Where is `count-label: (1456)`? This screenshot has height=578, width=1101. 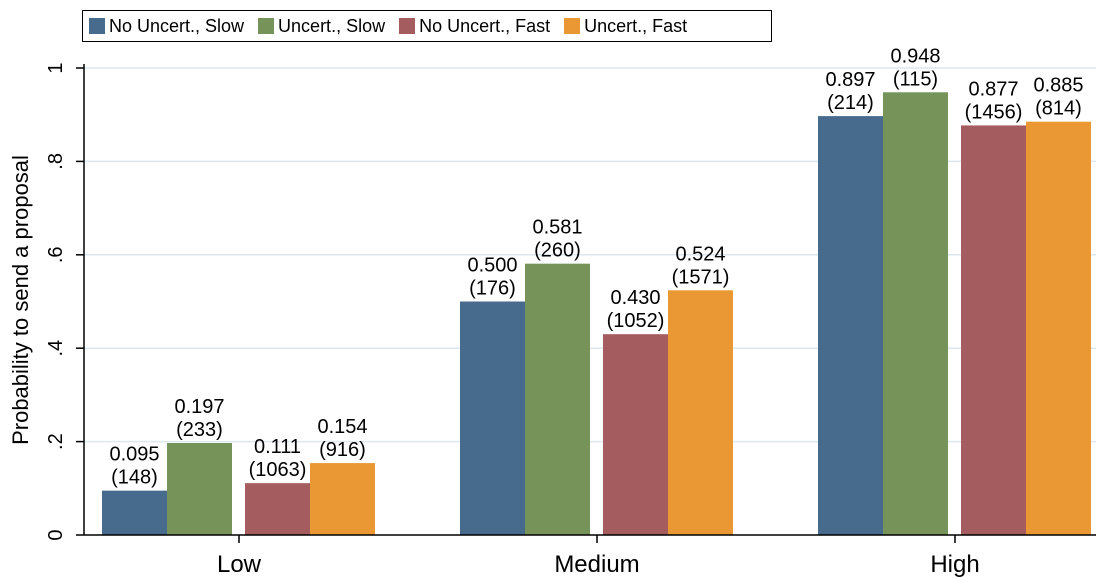
count-label: (1456) is located at coordinates (994, 112).